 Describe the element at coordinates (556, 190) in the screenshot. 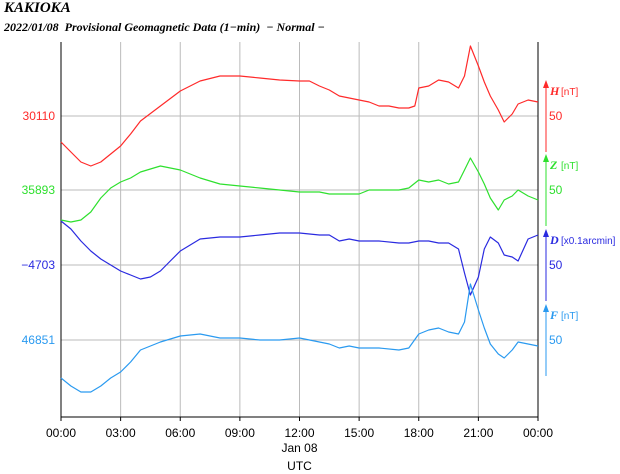

I see `scale-value-z: 50` at that location.